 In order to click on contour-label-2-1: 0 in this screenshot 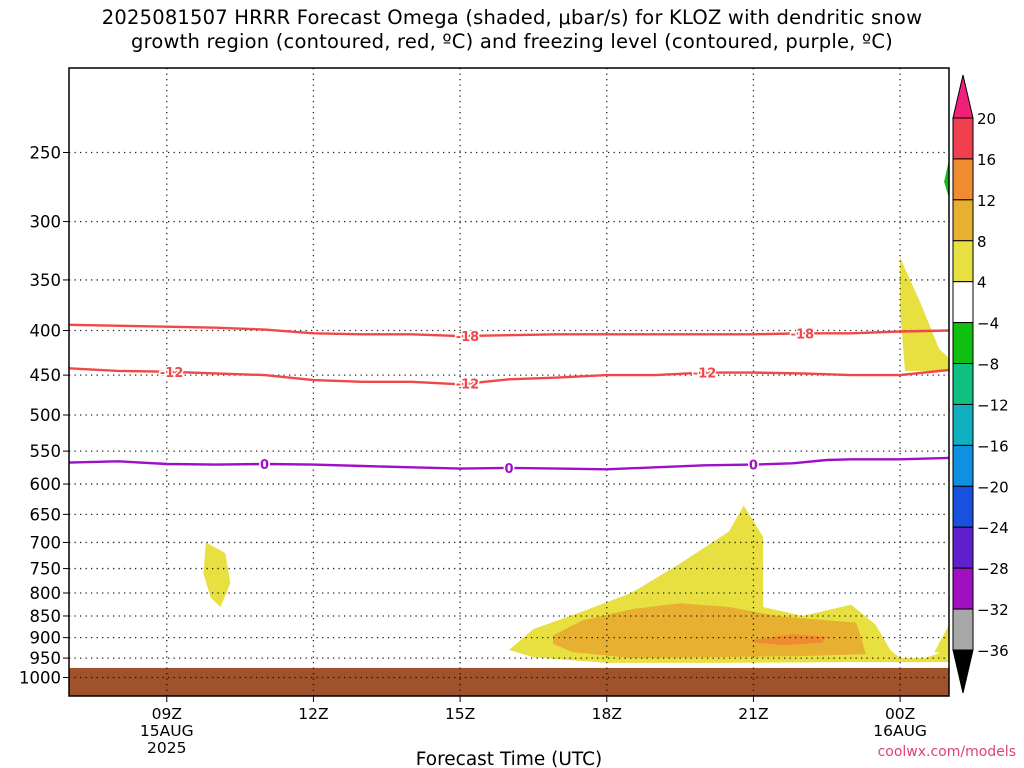, I will do `click(508, 469)`.